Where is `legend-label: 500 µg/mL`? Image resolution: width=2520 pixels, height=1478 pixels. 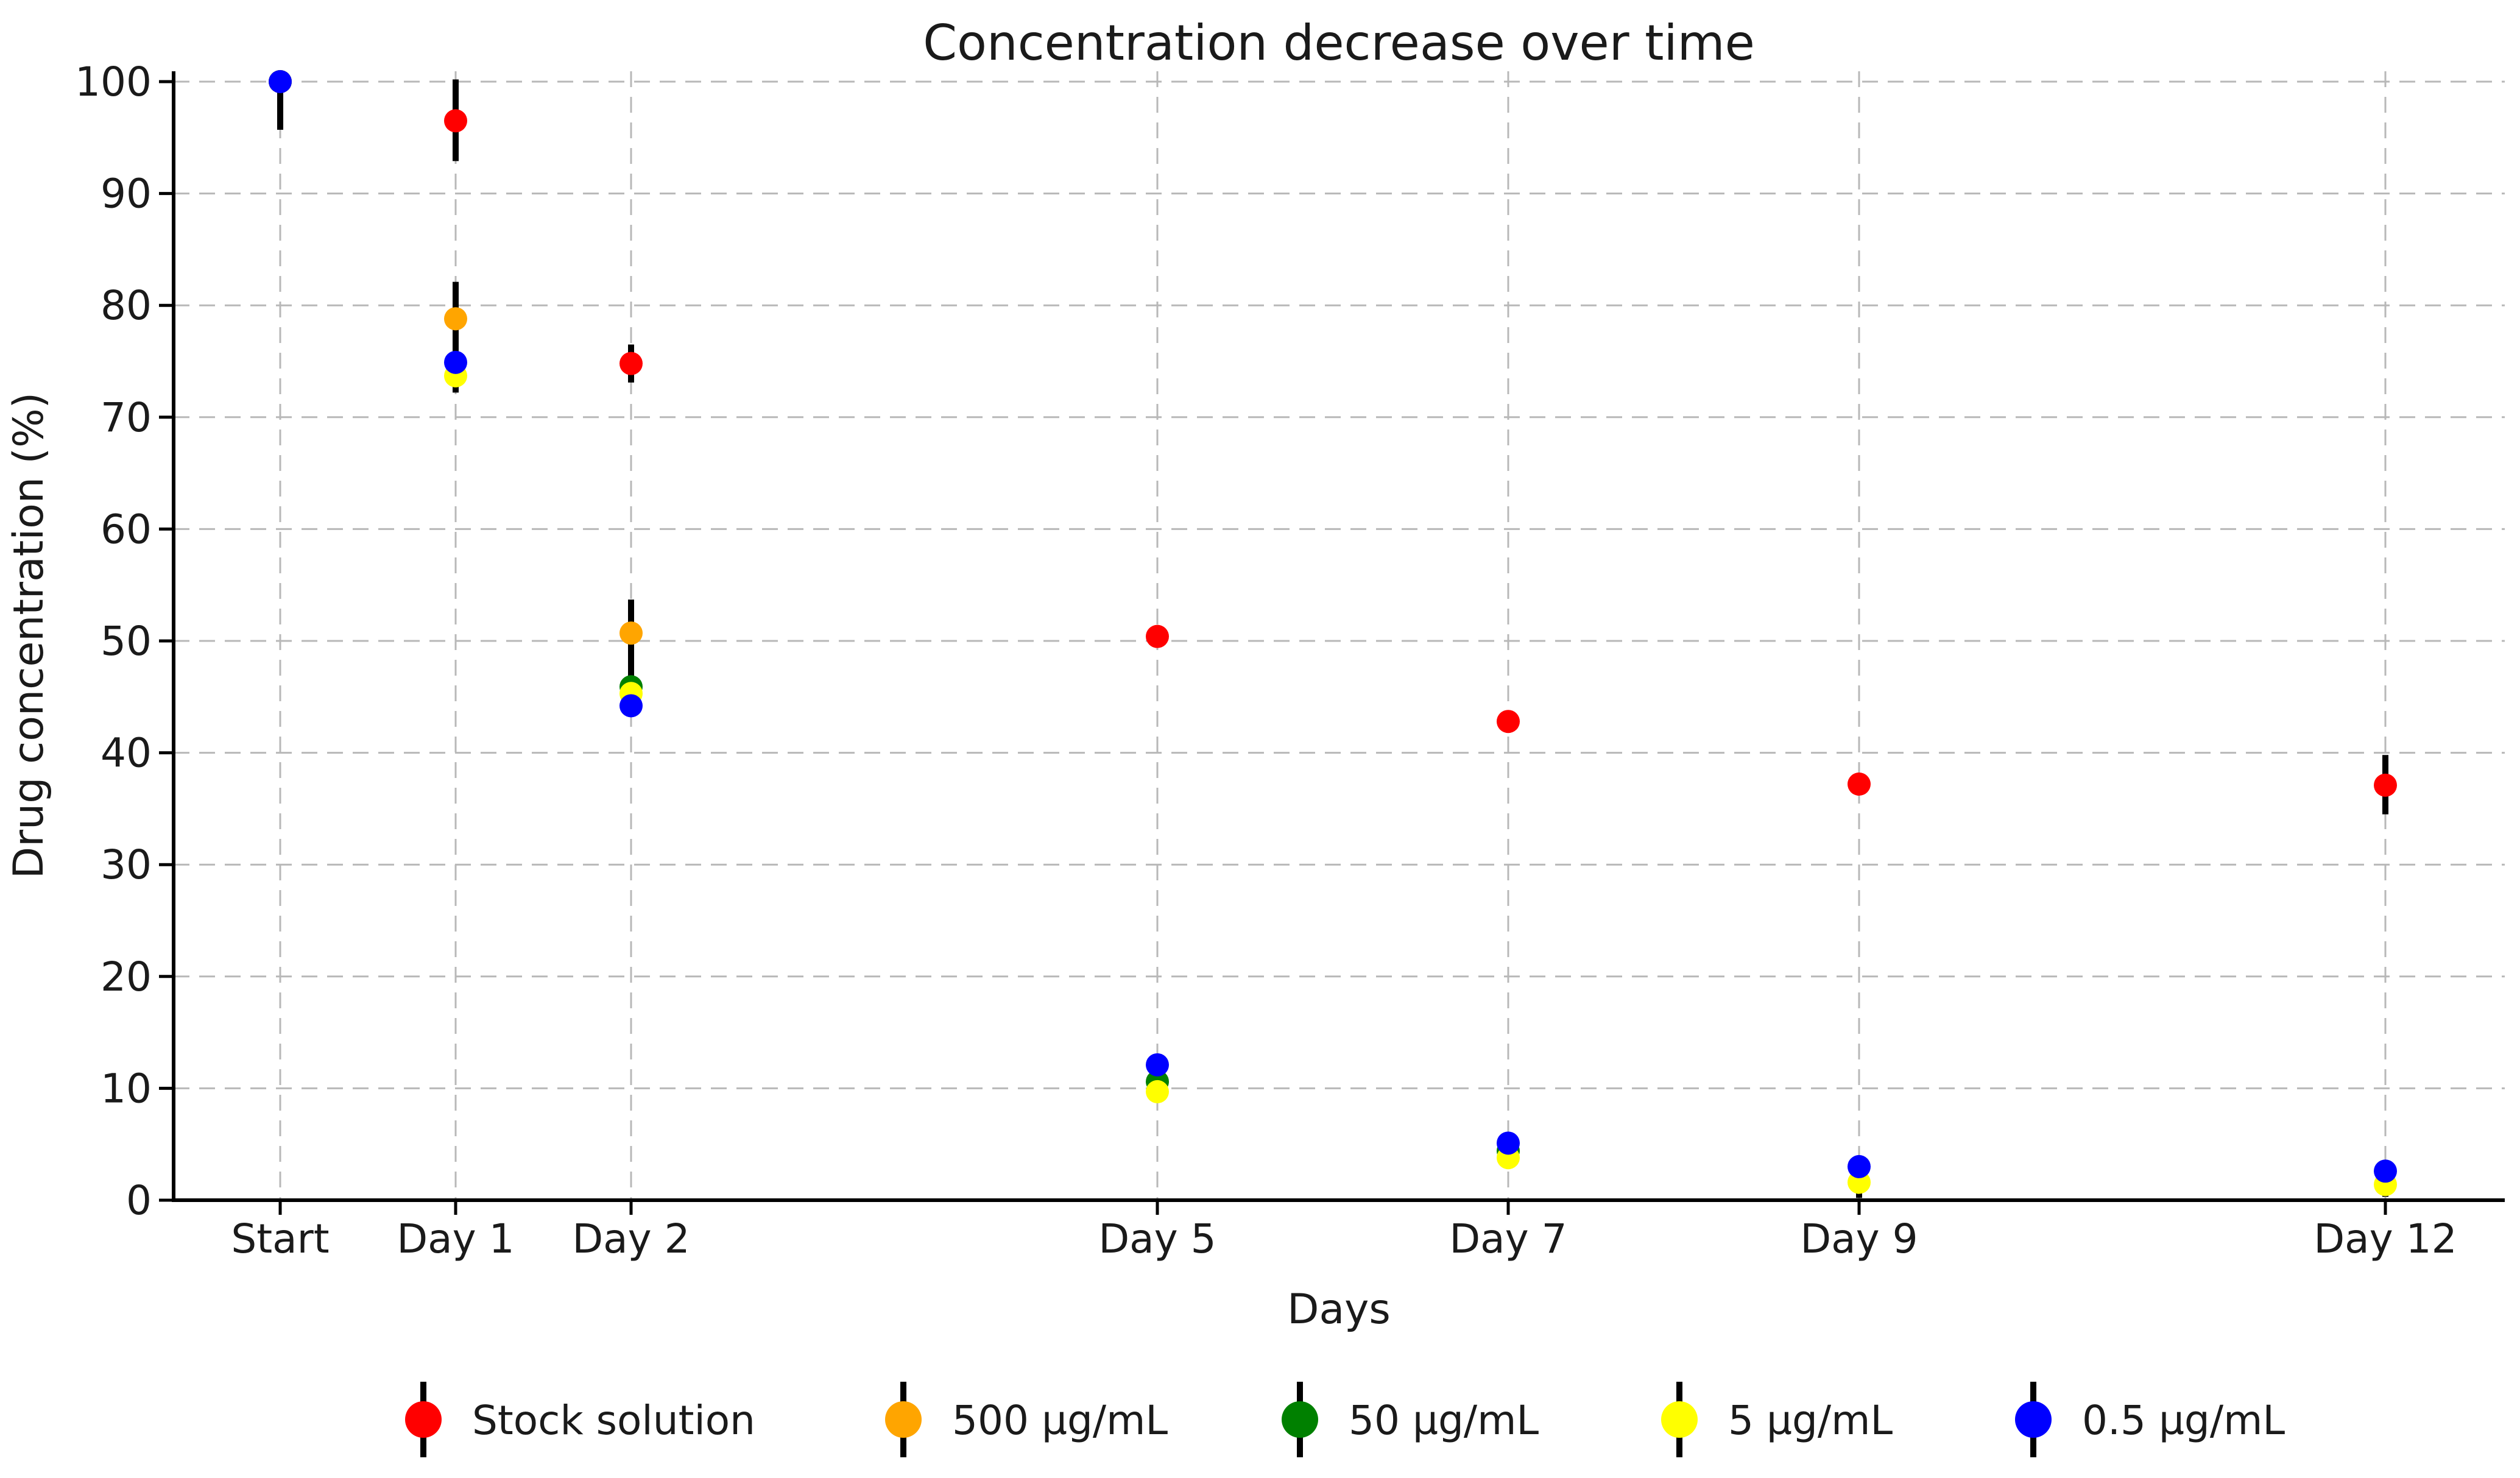
legend-label: 500 µg/mL is located at coordinates (1060, 1420).